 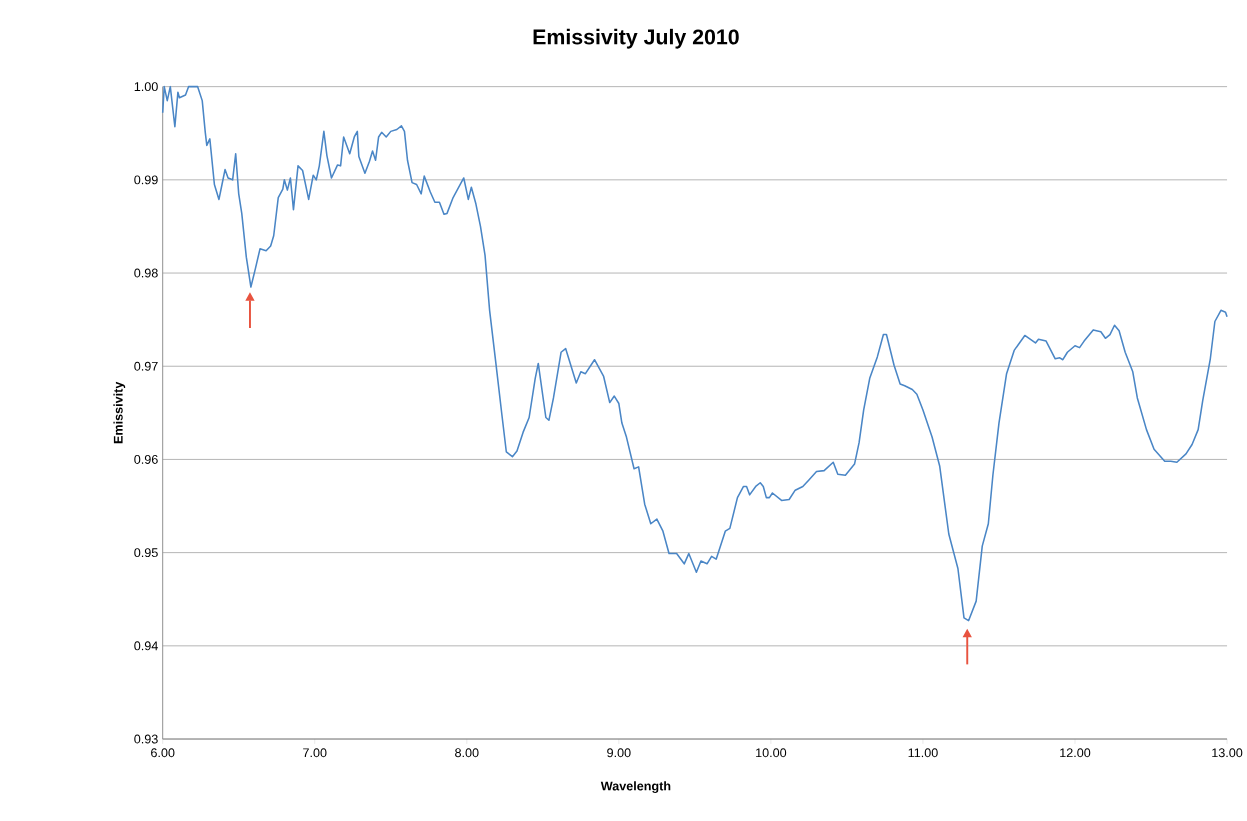 I want to click on x-tick-label: 11.00, so click(x=923, y=753).